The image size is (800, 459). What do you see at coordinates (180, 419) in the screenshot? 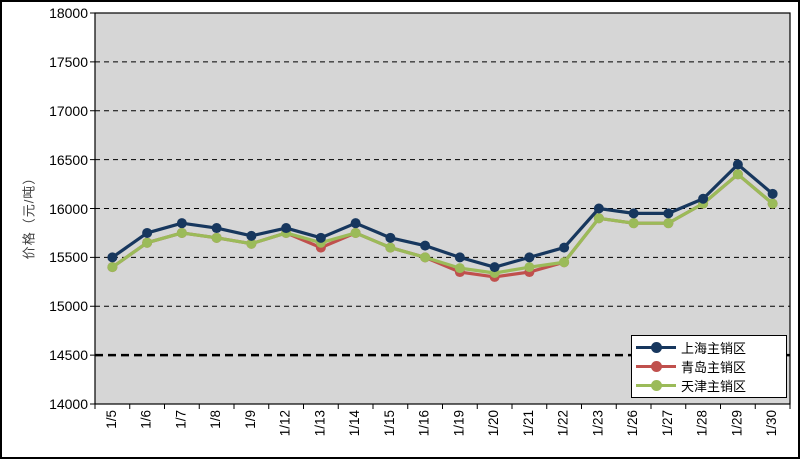
I see `x-tick-label: 1/7` at bounding box center [180, 419].